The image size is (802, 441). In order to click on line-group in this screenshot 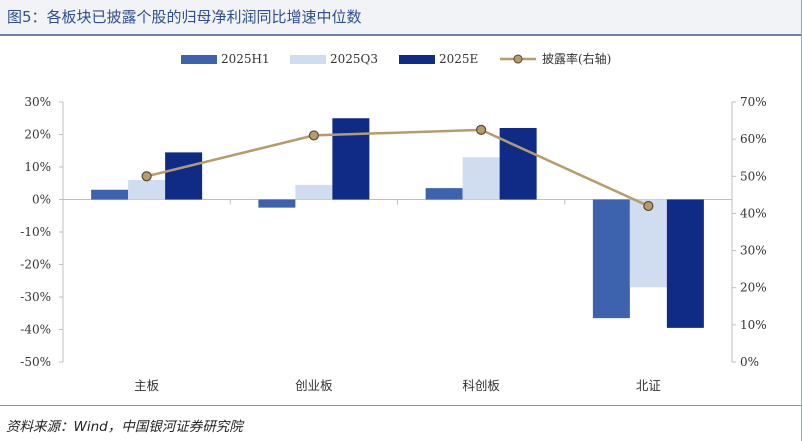, I will do `click(397, 168)`.